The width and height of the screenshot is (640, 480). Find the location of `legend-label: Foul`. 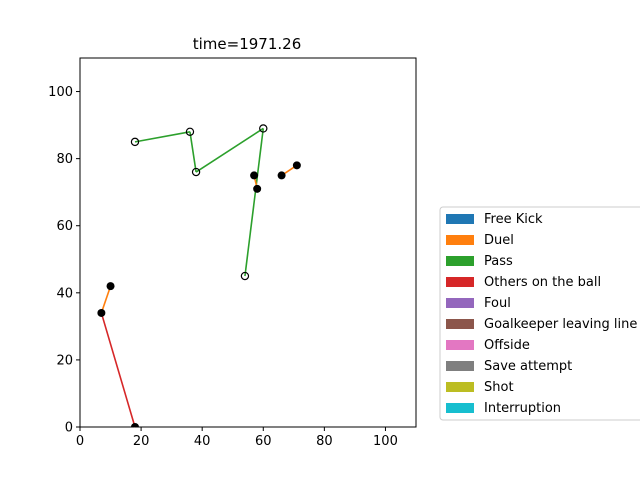

legend-label: Foul is located at coordinates (497, 303).